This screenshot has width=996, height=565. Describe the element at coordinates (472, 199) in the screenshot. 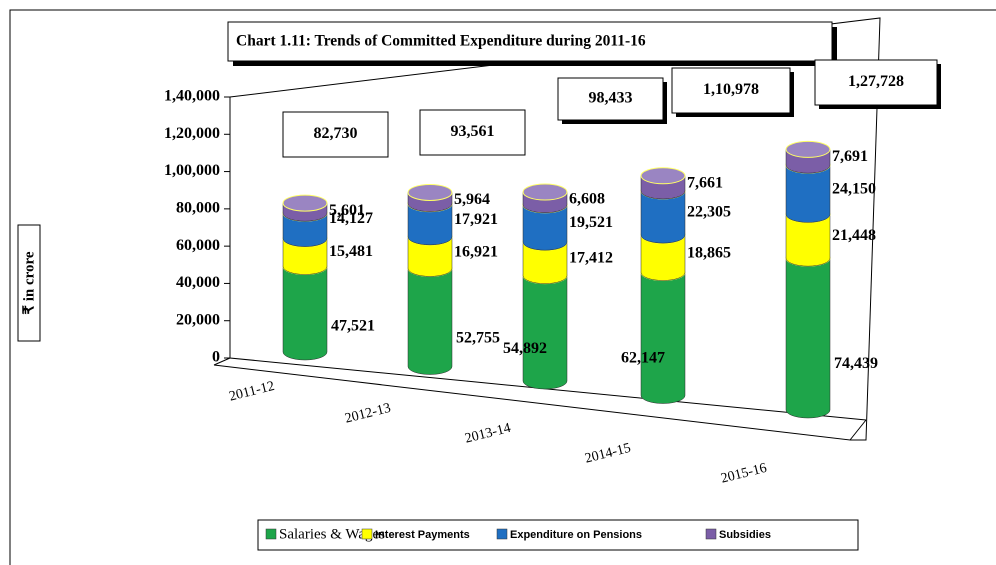

I see `value-label: 5,964` at that location.